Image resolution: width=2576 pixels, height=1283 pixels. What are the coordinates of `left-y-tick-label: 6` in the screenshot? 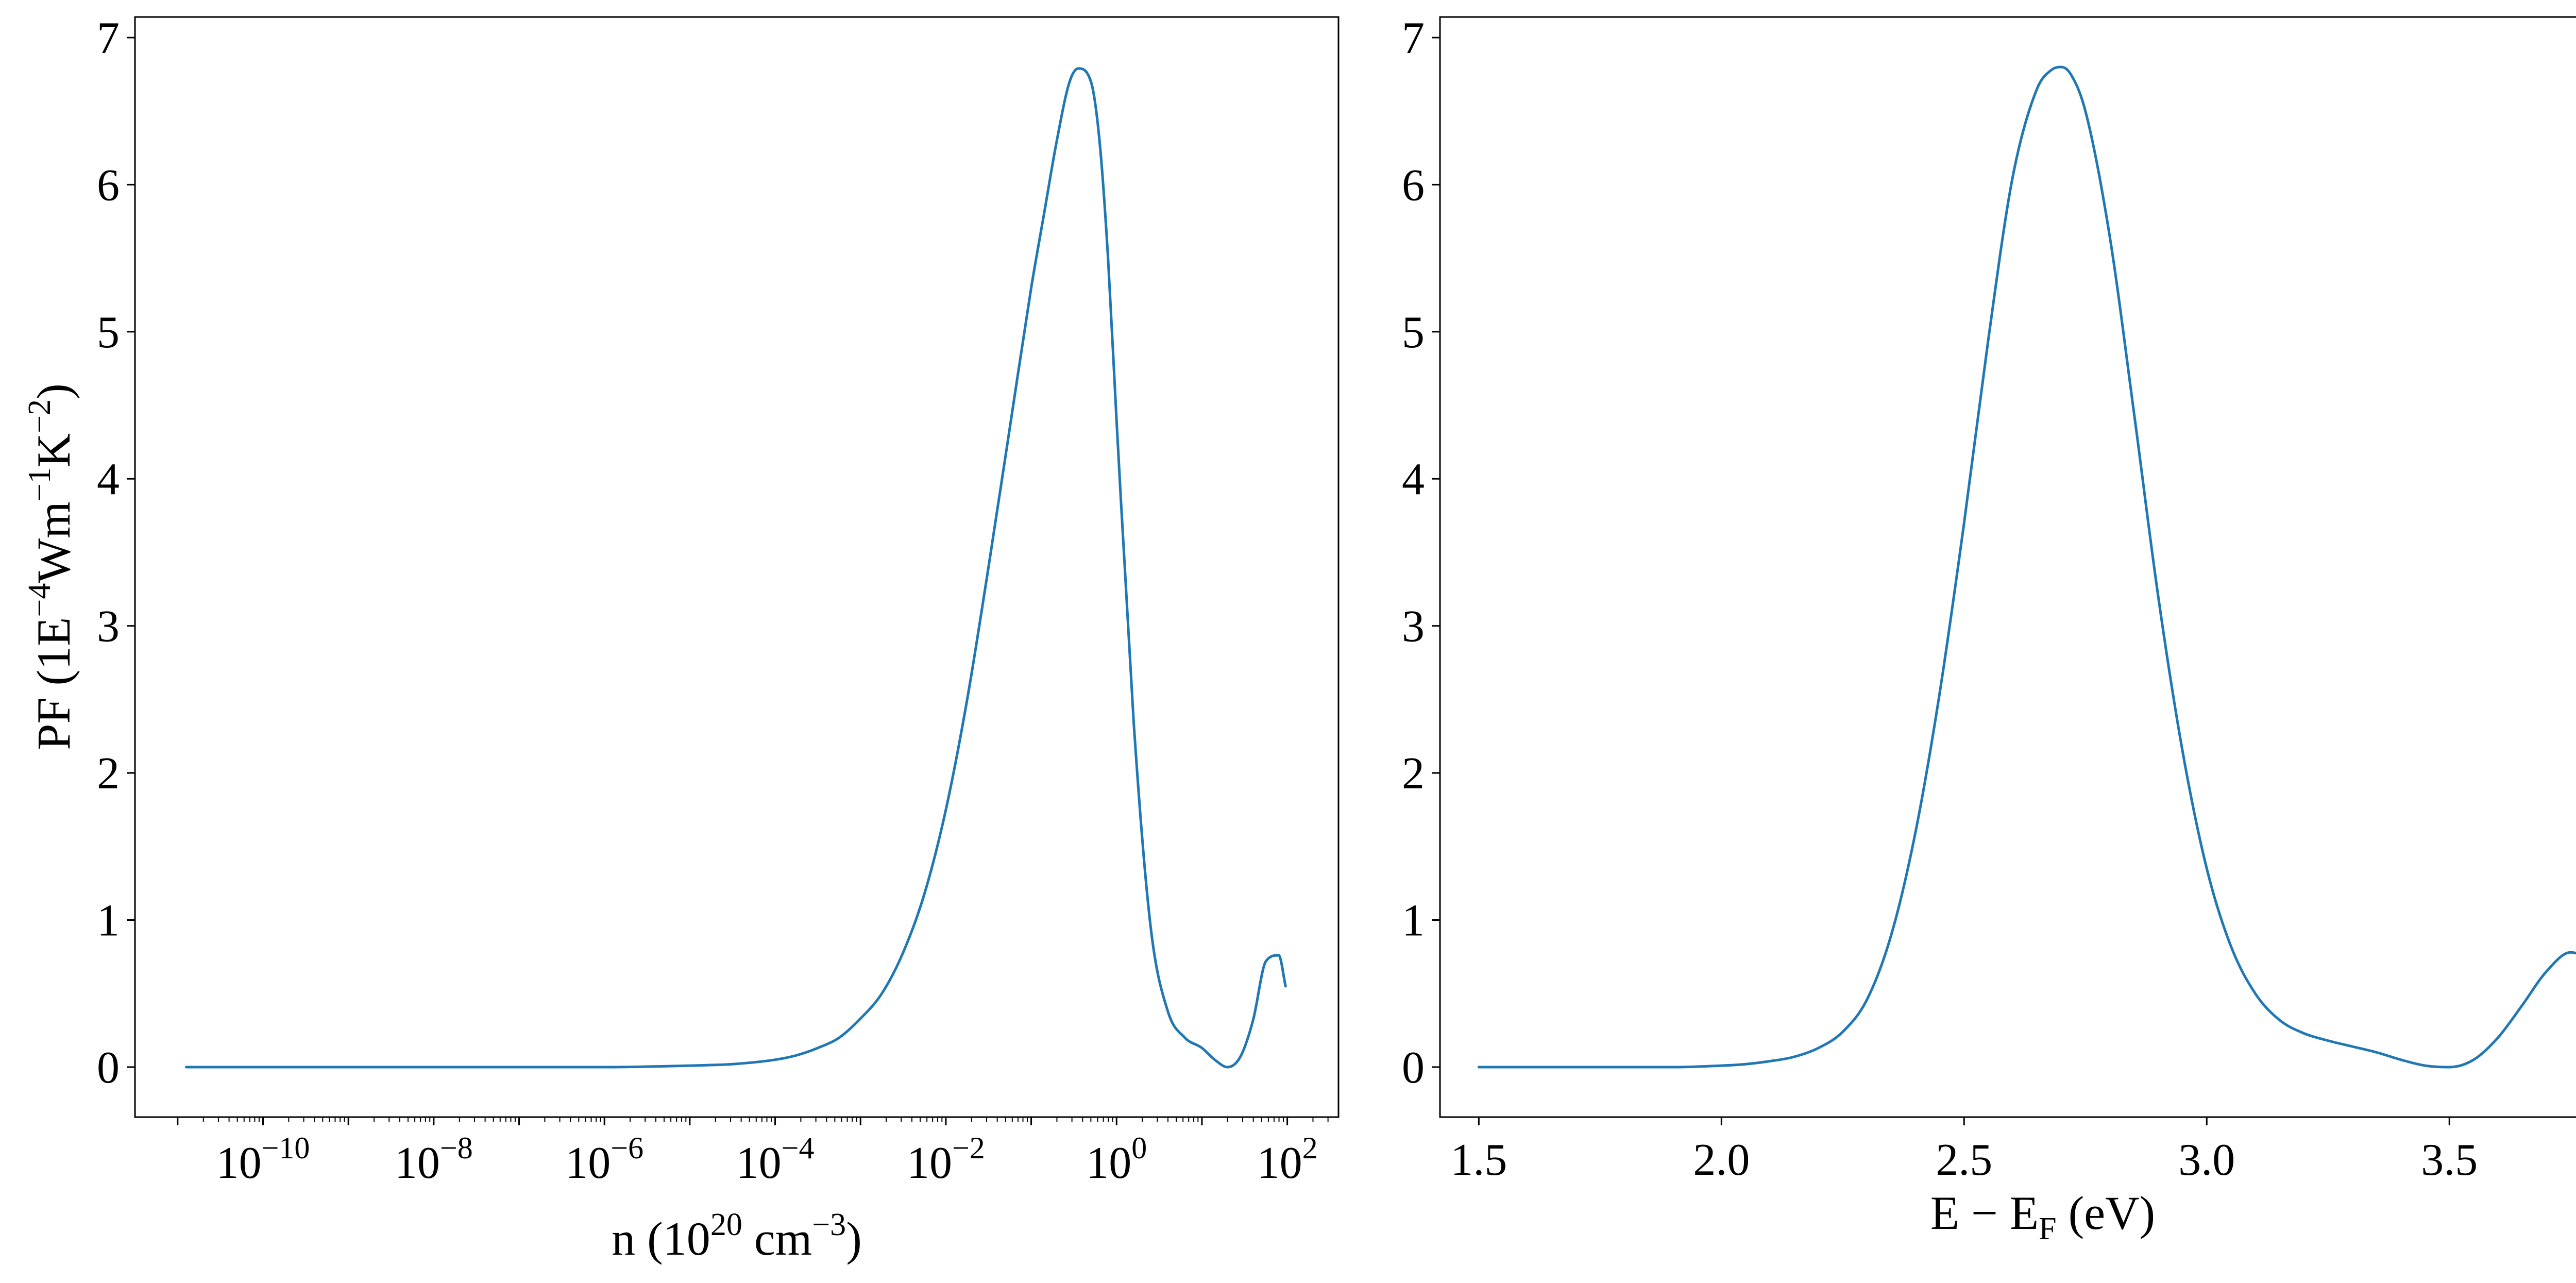 It's located at (108, 185).